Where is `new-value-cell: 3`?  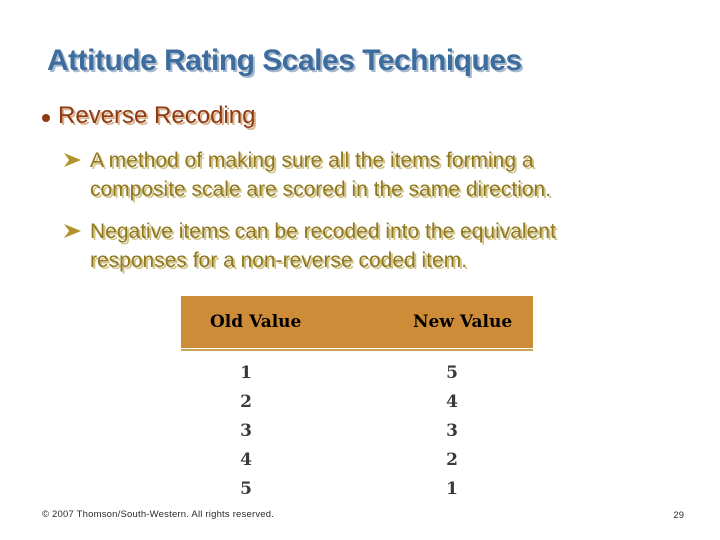
new-value-cell: 3 is located at coordinates (452, 431).